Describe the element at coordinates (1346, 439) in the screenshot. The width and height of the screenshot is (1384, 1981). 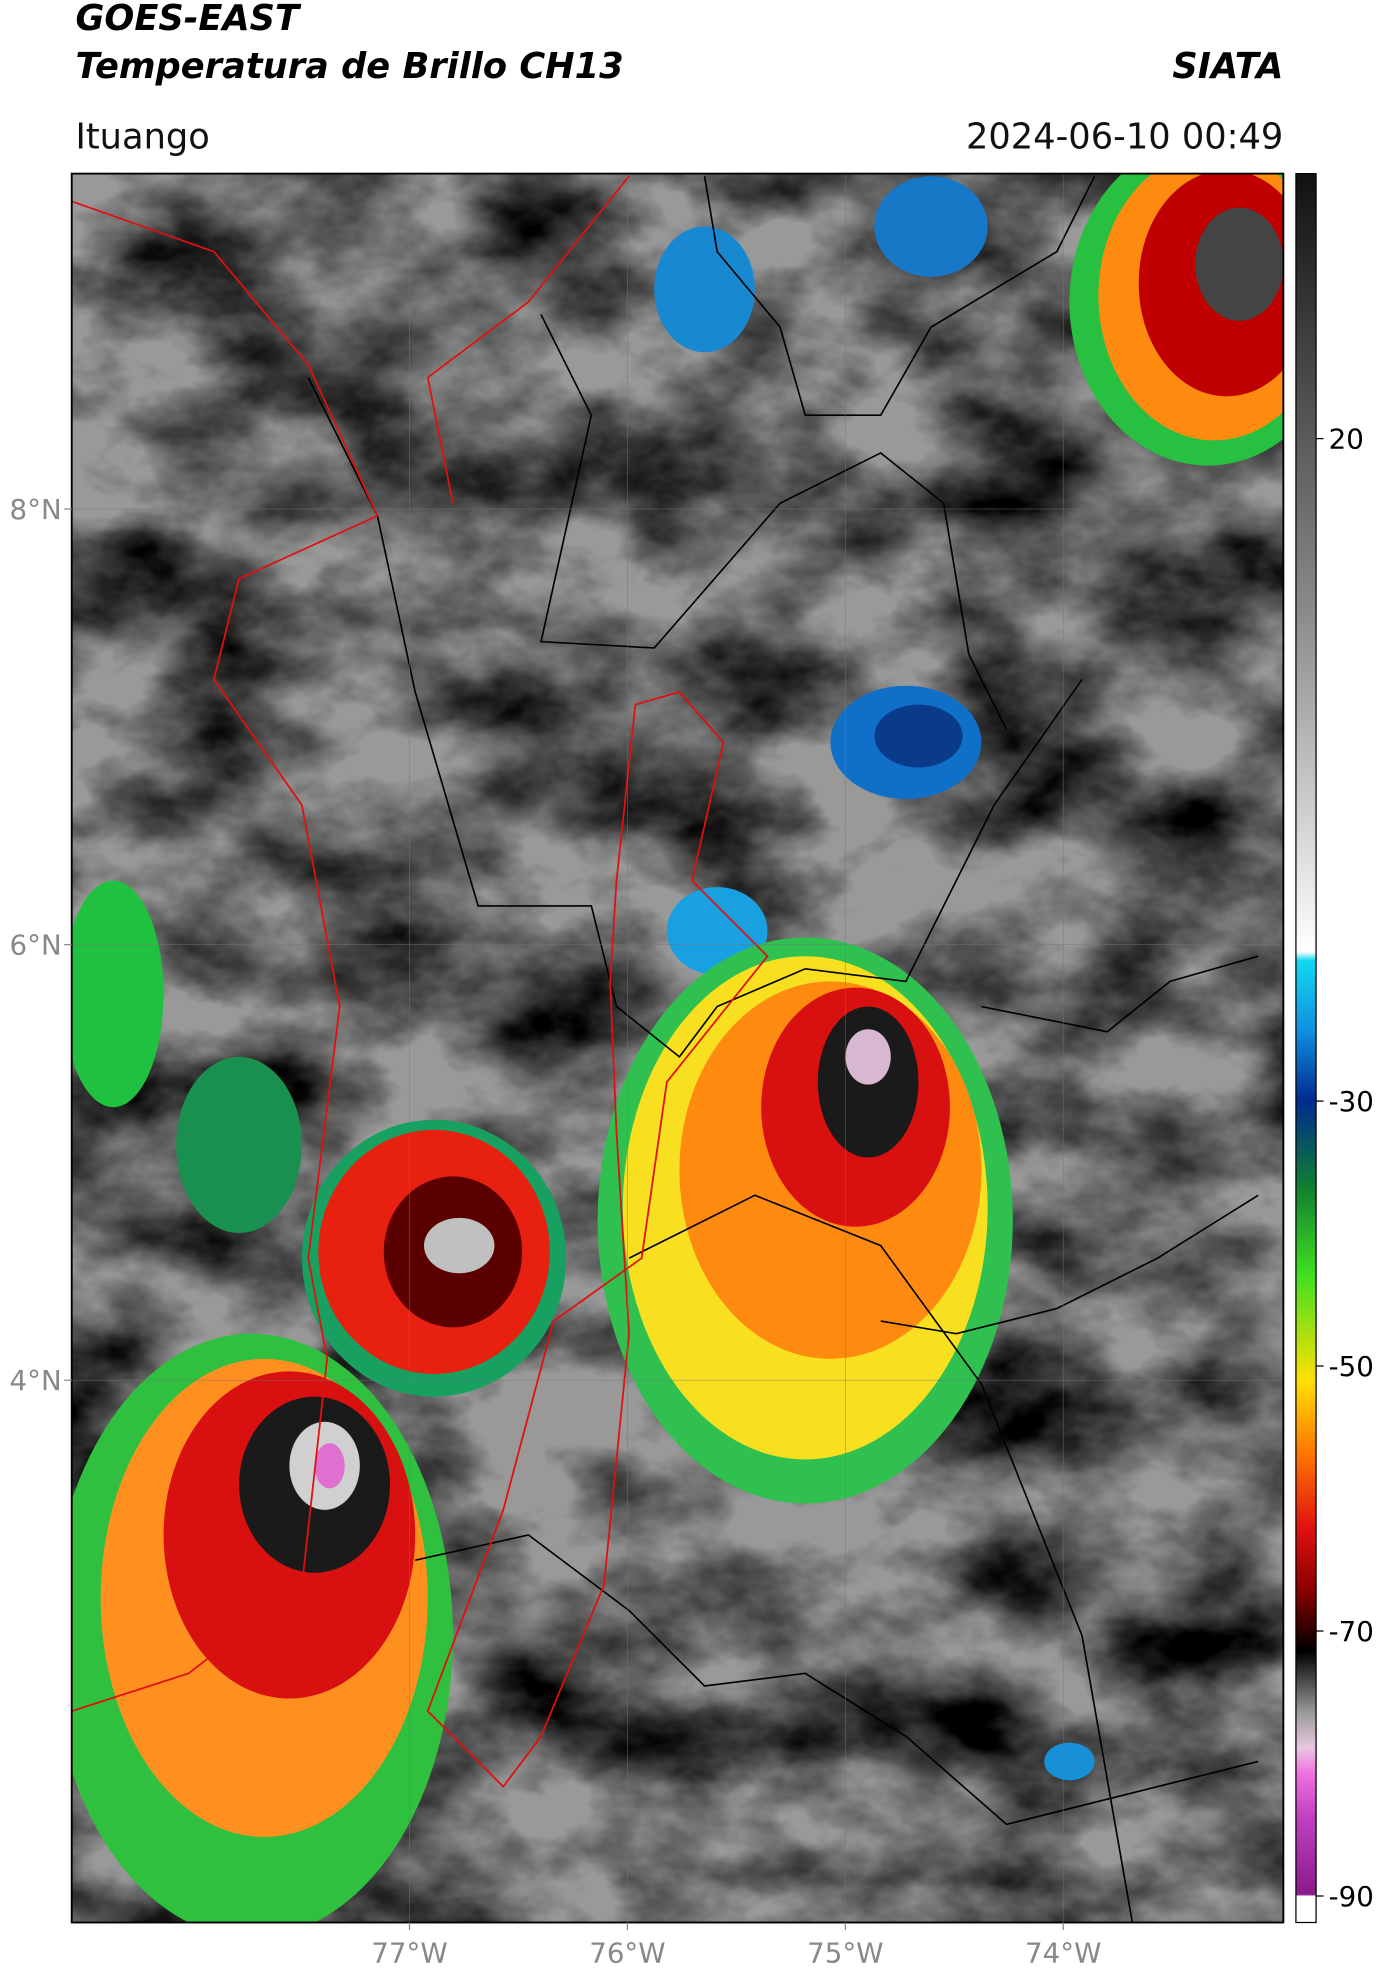
I see `colorbar-tick-label: 20` at that location.